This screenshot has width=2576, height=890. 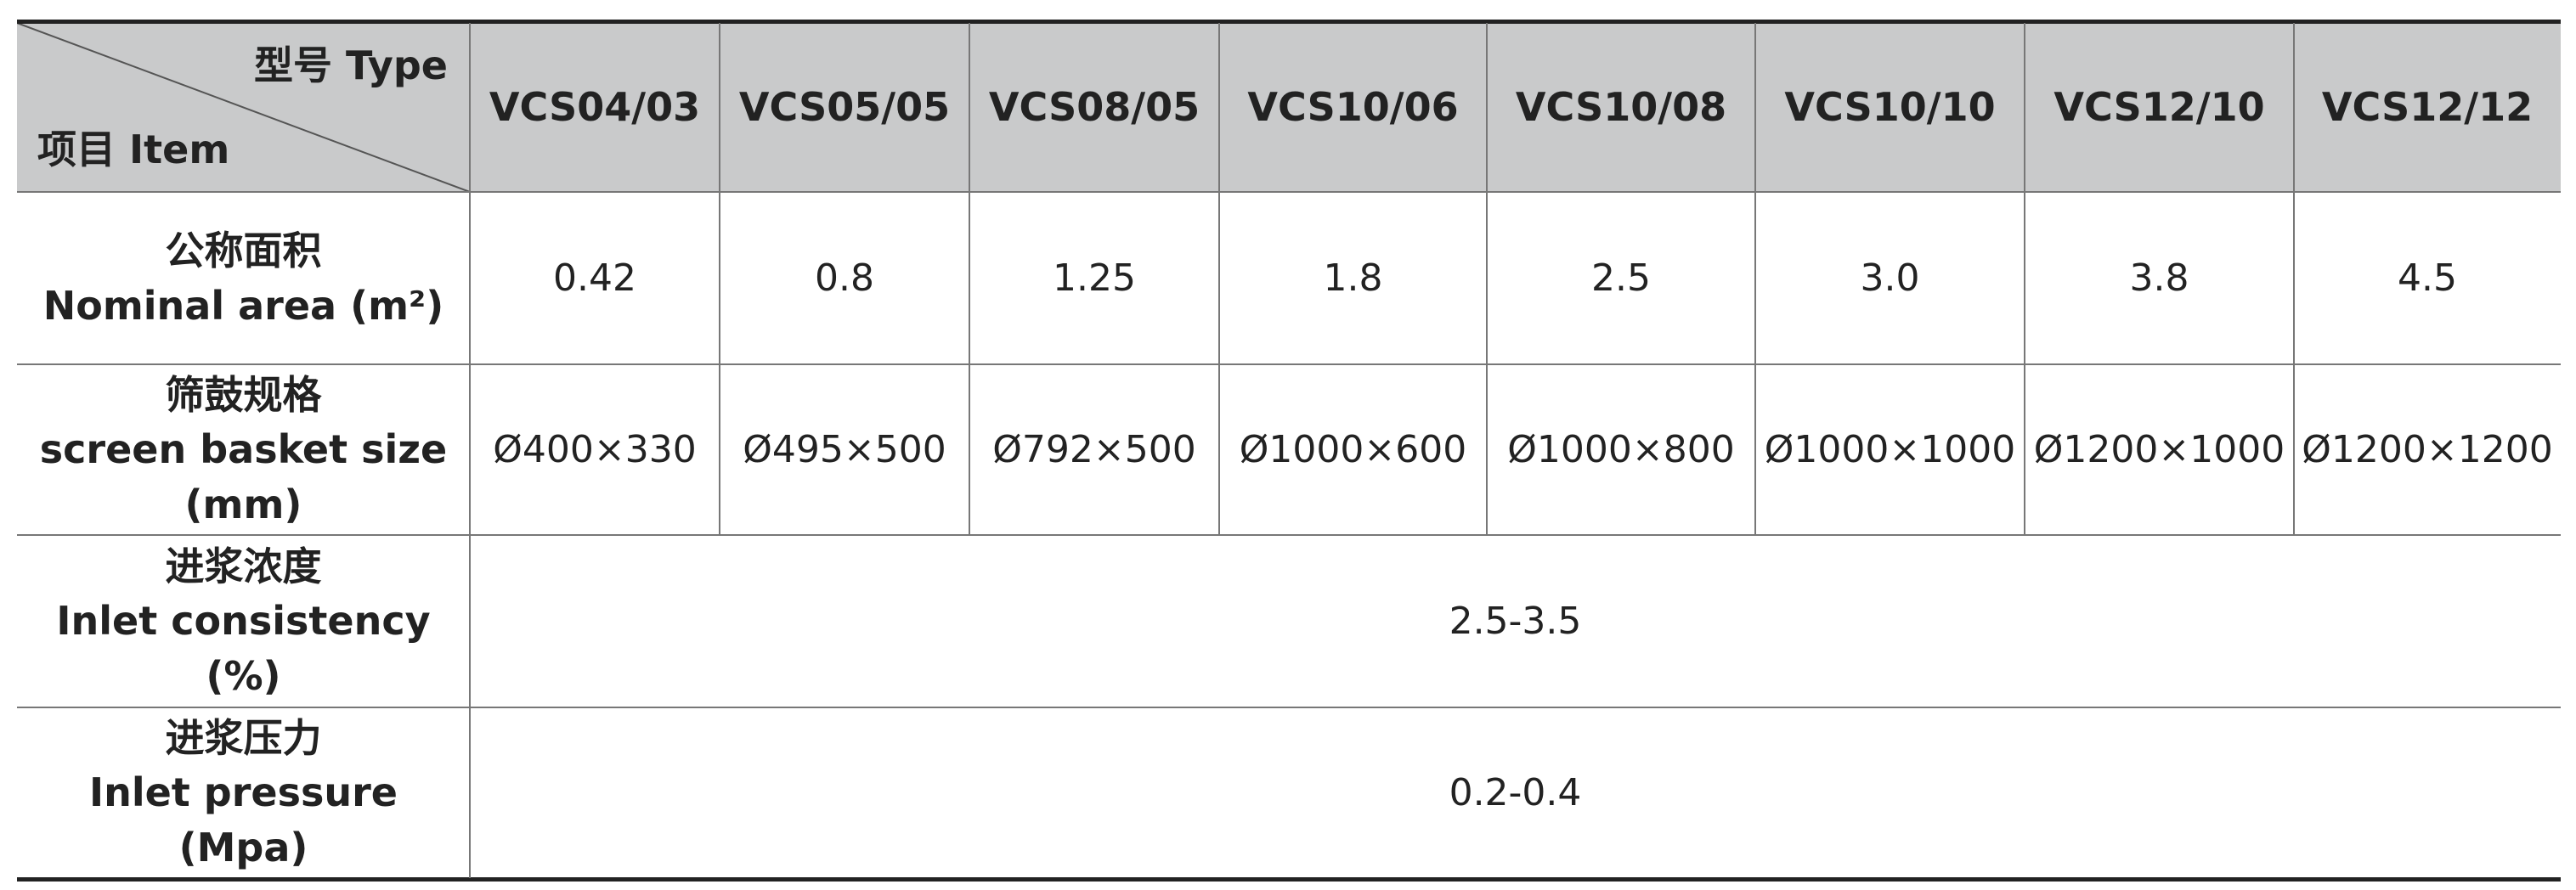 What do you see at coordinates (1890, 278) in the screenshot?
I see `value-cell: 3.0` at bounding box center [1890, 278].